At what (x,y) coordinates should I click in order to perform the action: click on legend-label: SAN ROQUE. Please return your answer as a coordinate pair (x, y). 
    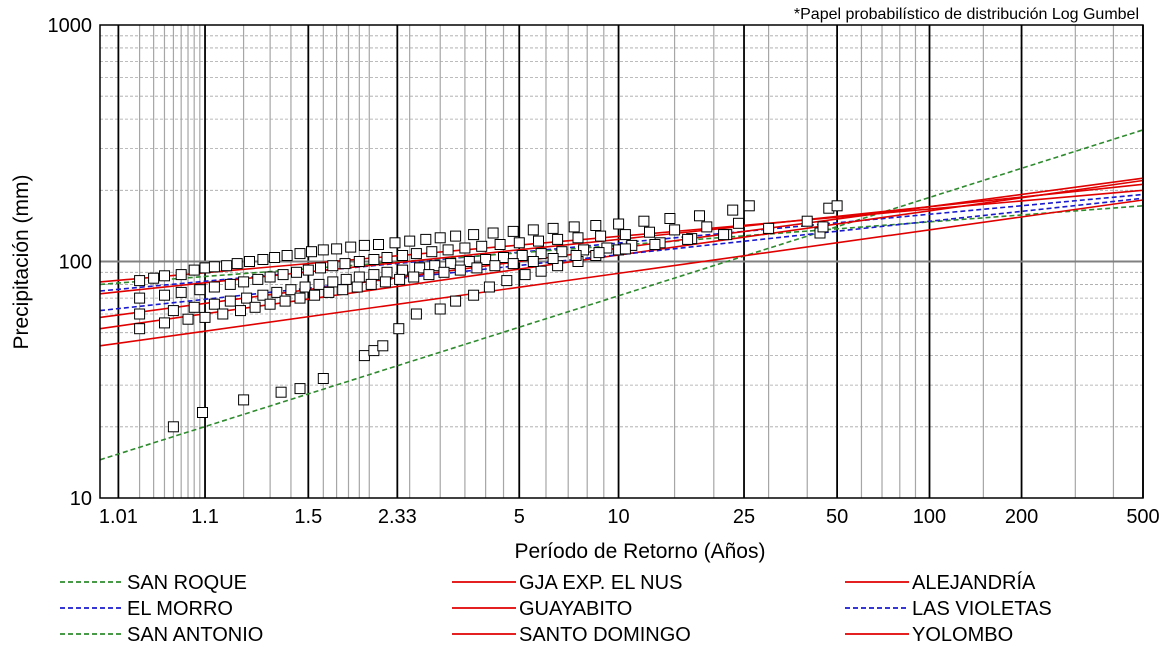
    Looking at the image, I should click on (187, 583).